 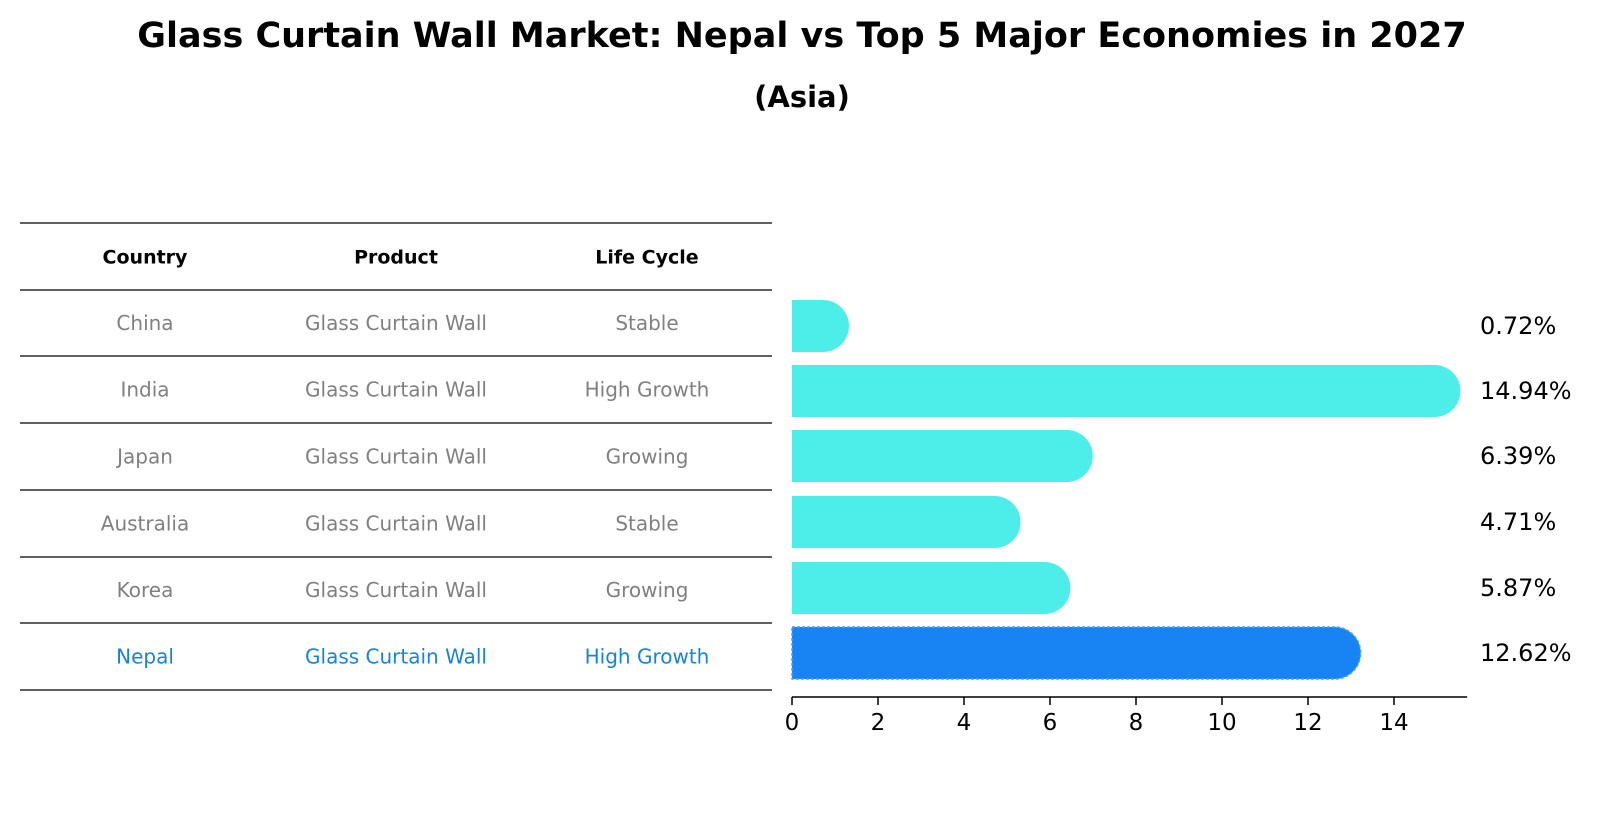 What do you see at coordinates (1076, 653) in the screenshot?
I see `bar-nepal` at bounding box center [1076, 653].